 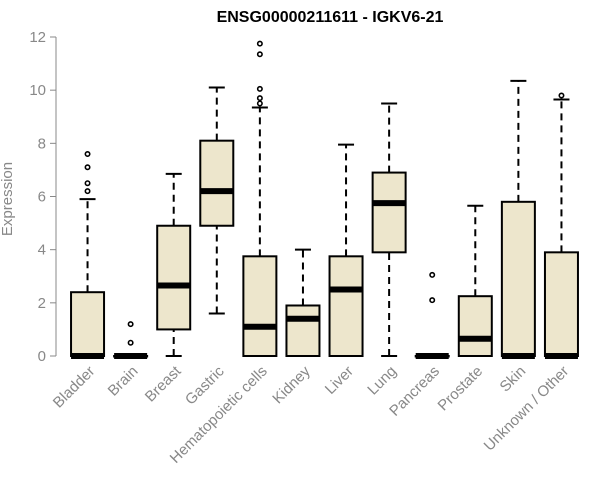 I want to click on y-axis: 0 2 4 6 8 10 12, so click(x=43, y=197).